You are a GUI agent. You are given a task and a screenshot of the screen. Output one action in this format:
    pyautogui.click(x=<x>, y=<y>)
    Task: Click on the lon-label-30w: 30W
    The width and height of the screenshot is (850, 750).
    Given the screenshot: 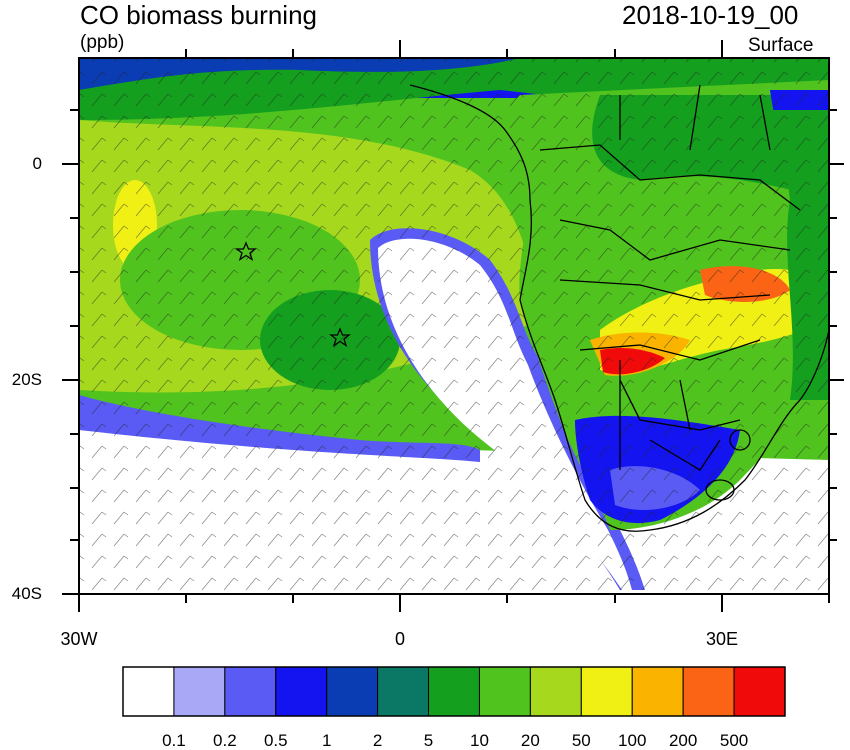 What is the action you would take?
    pyautogui.click(x=79, y=639)
    